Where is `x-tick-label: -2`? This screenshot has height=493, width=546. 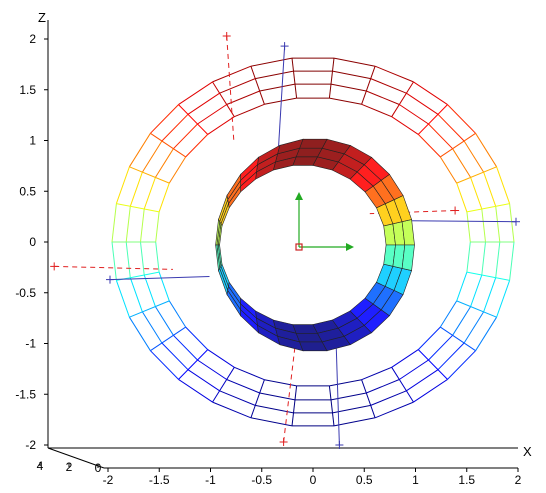
x-tick-label: -2 is located at coordinates (108, 480).